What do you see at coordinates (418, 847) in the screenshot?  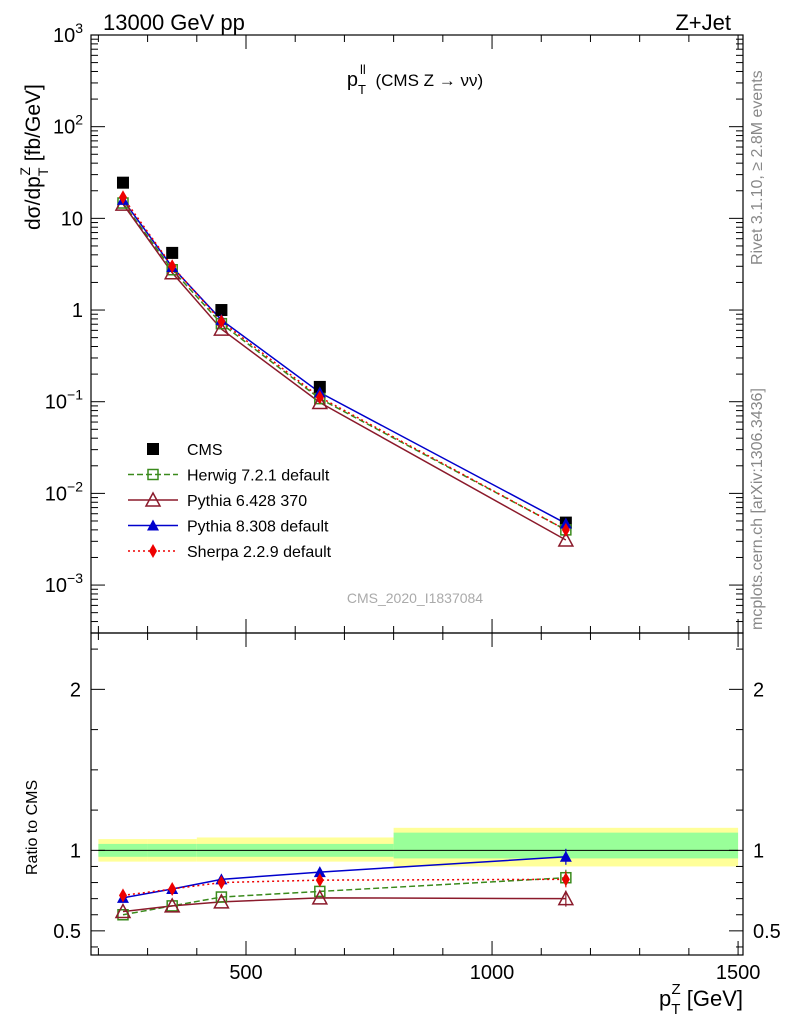 I see `ratio-uncertainty-bands` at bounding box center [418, 847].